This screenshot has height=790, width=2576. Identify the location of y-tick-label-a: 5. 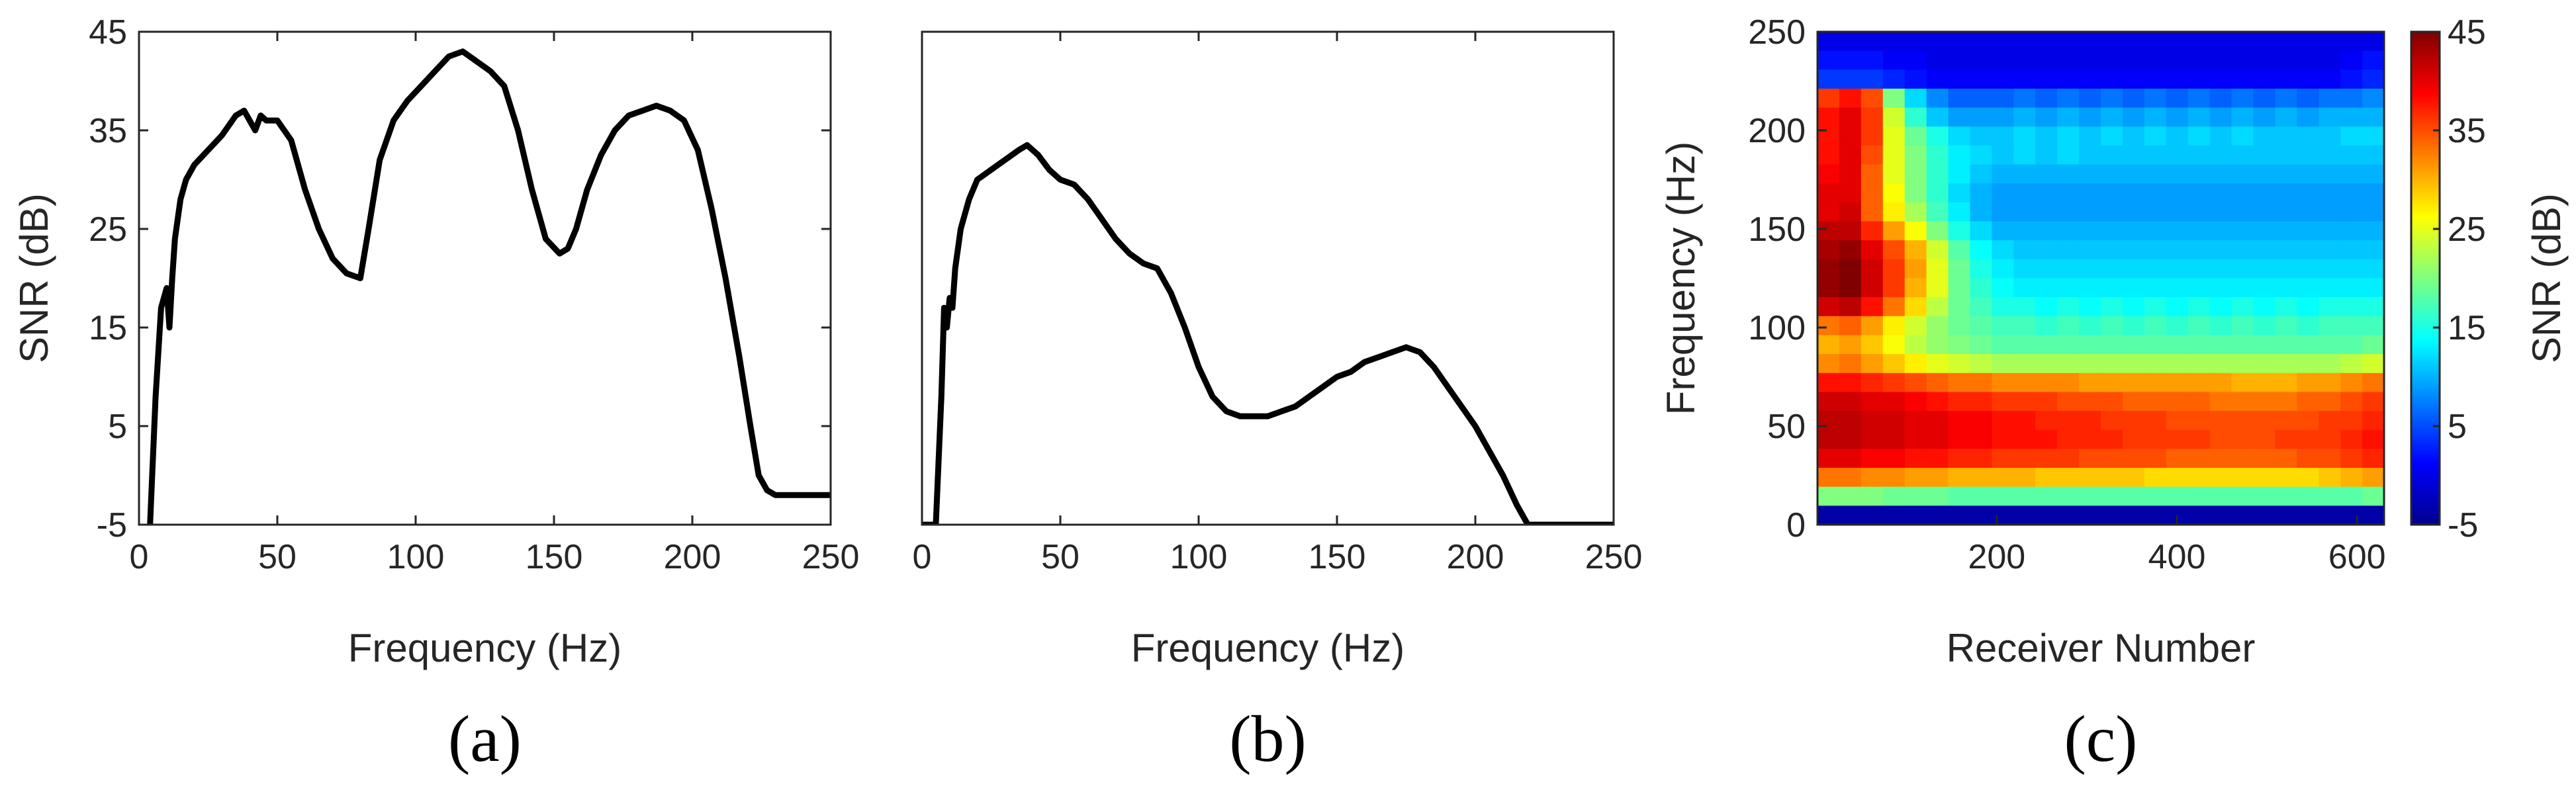
(118, 427).